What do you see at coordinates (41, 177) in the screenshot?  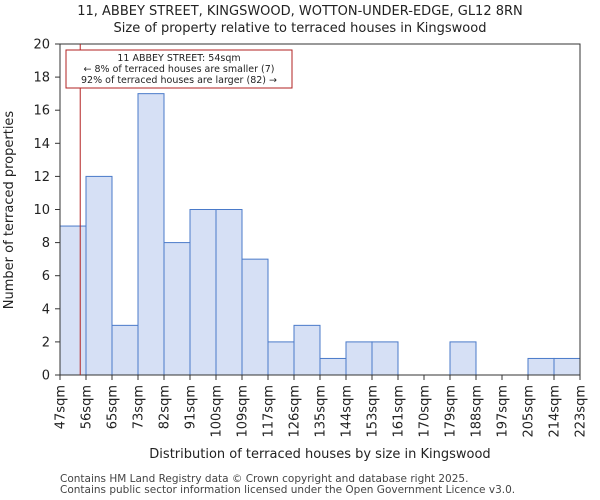 I see `y-tick-label: 12` at bounding box center [41, 177].